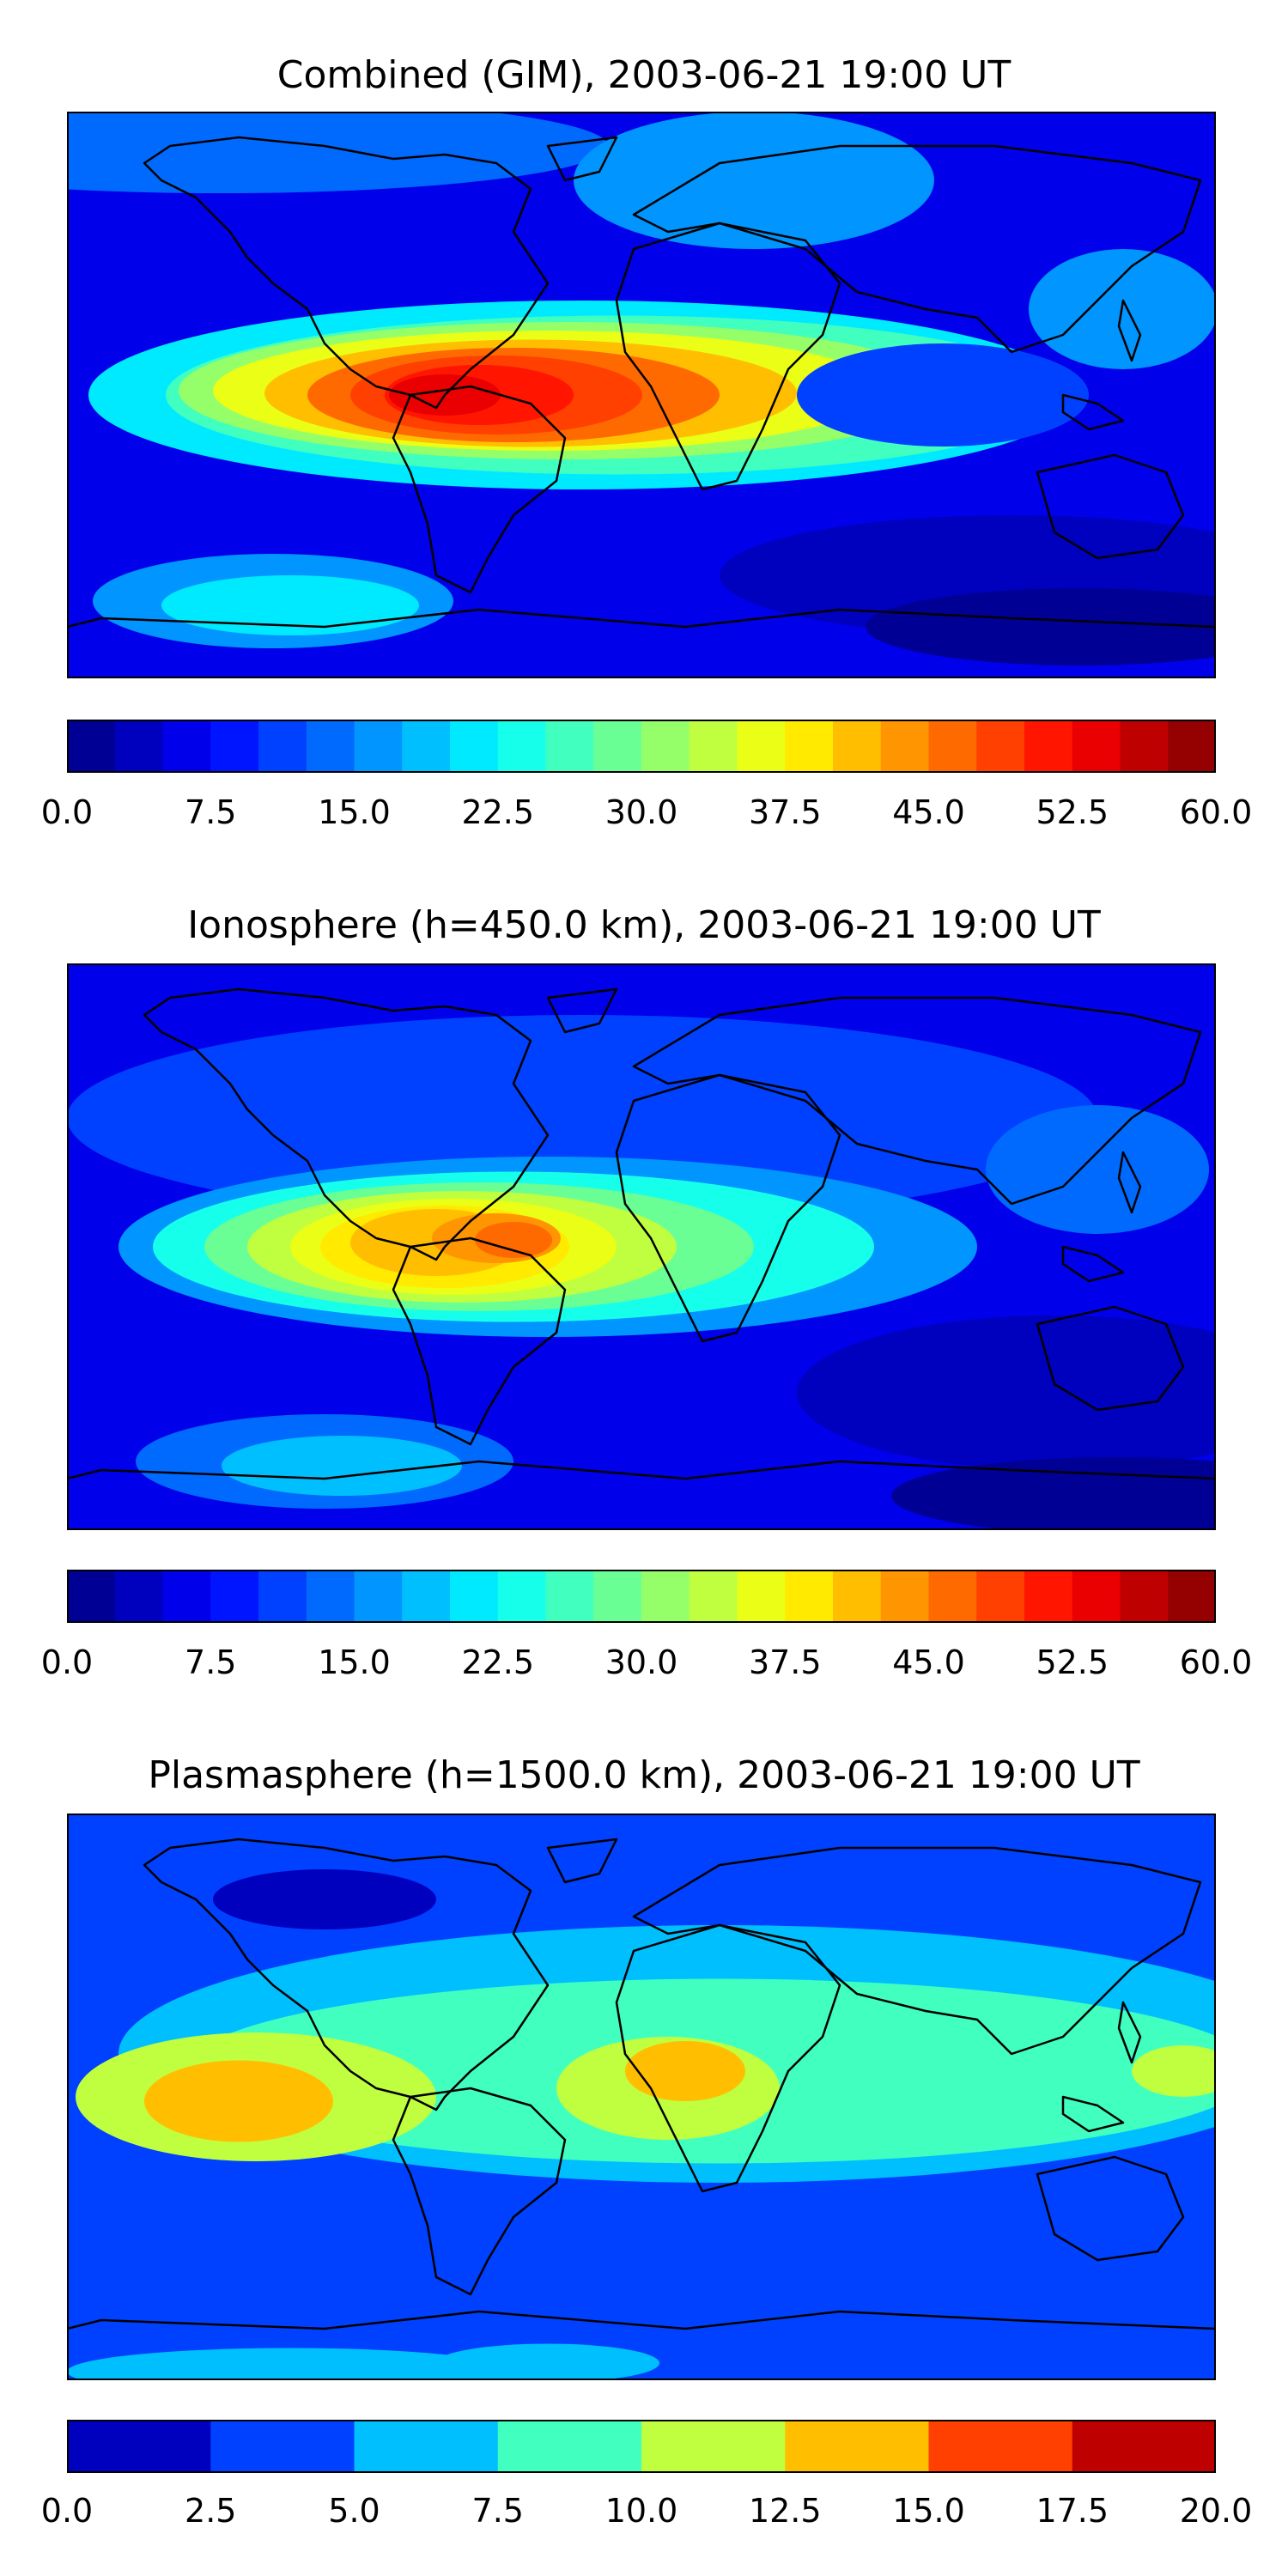 Image resolution: width=1288 pixels, height=2576 pixels. Describe the element at coordinates (1216, 2511) in the screenshot. I see `colorbar-tick: 20.0` at that location.